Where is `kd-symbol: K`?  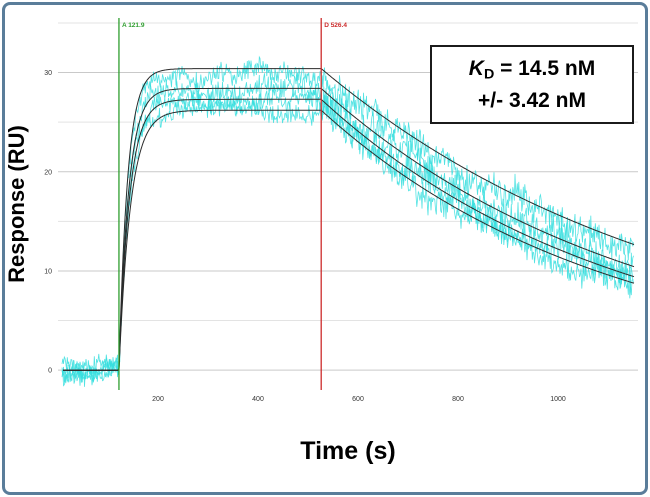 kd-symbol: K is located at coordinates (476, 68).